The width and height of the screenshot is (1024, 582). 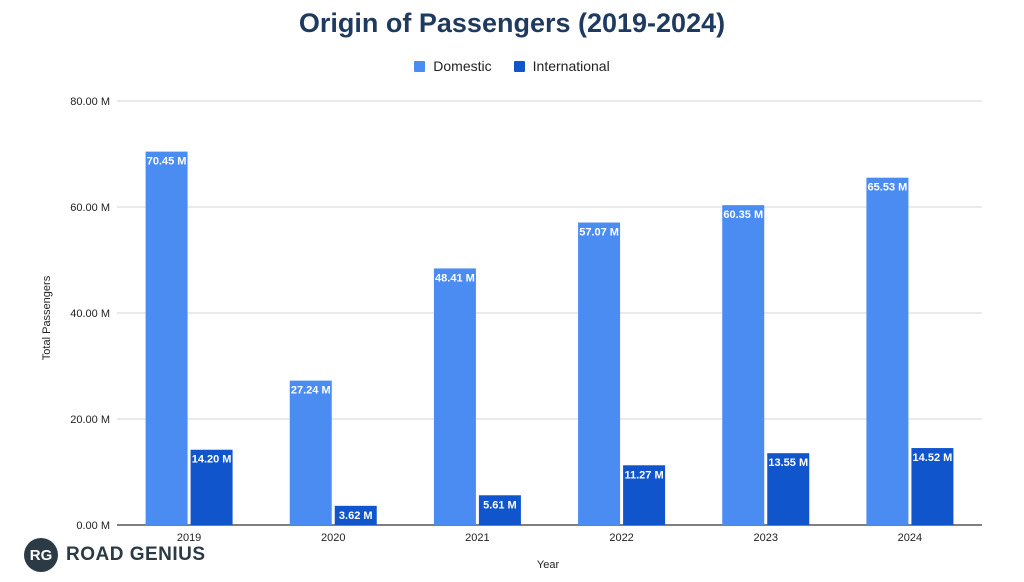 What do you see at coordinates (910, 538) in the screenshot?
I see `x-tick-label: 2024` at bounding box center [910, 538].